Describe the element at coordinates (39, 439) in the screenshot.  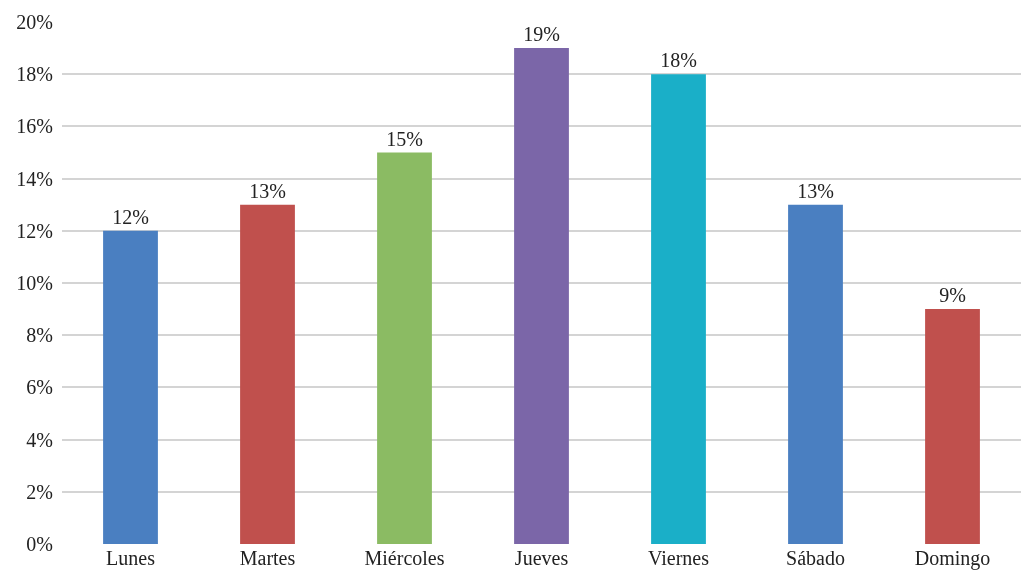
I see `y-tick-label: 4%` at that location.